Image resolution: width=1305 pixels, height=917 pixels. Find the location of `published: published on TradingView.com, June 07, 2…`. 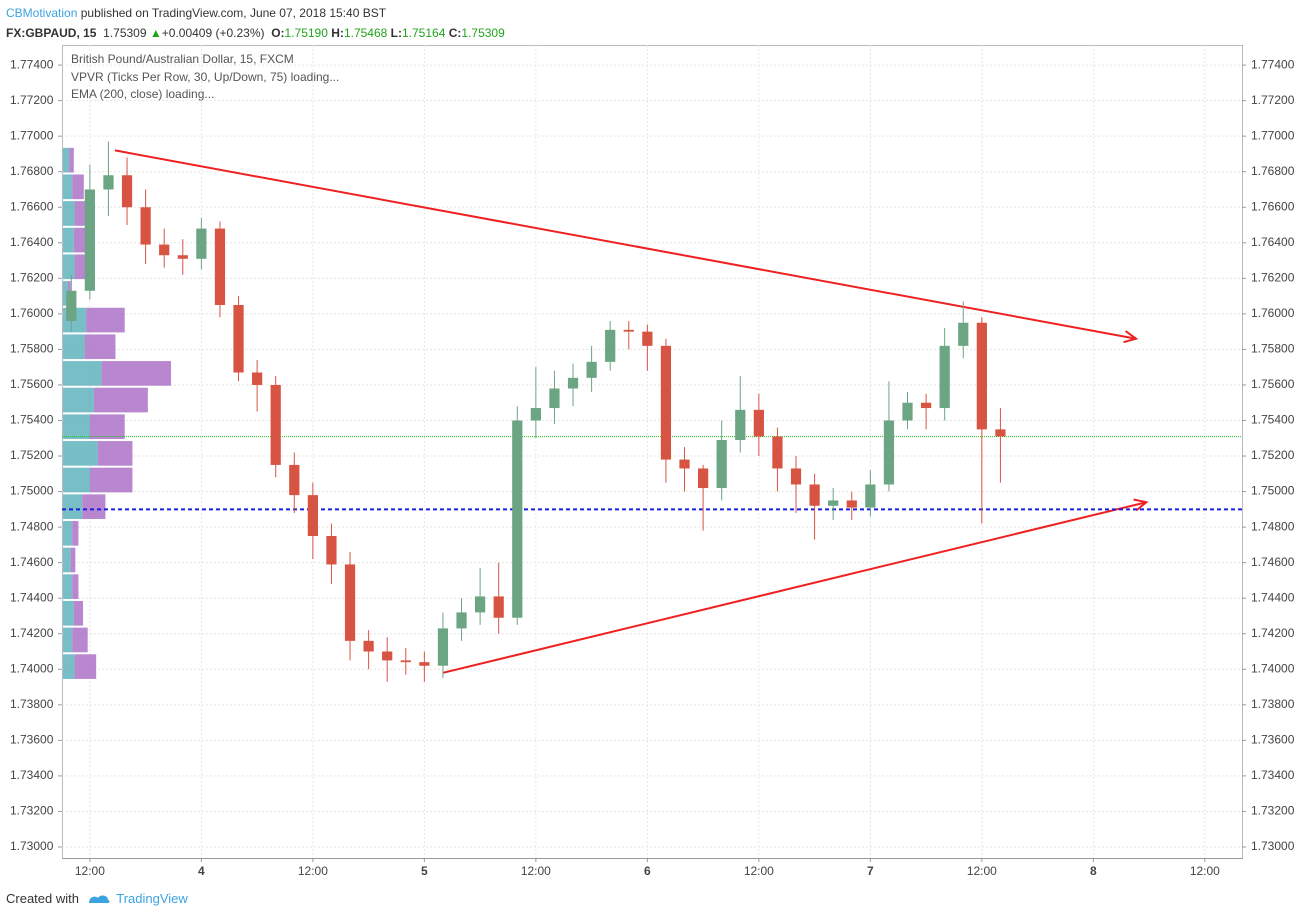

published: published on TradingView.com, June 07, 2… is located at coordinates (233, 13).